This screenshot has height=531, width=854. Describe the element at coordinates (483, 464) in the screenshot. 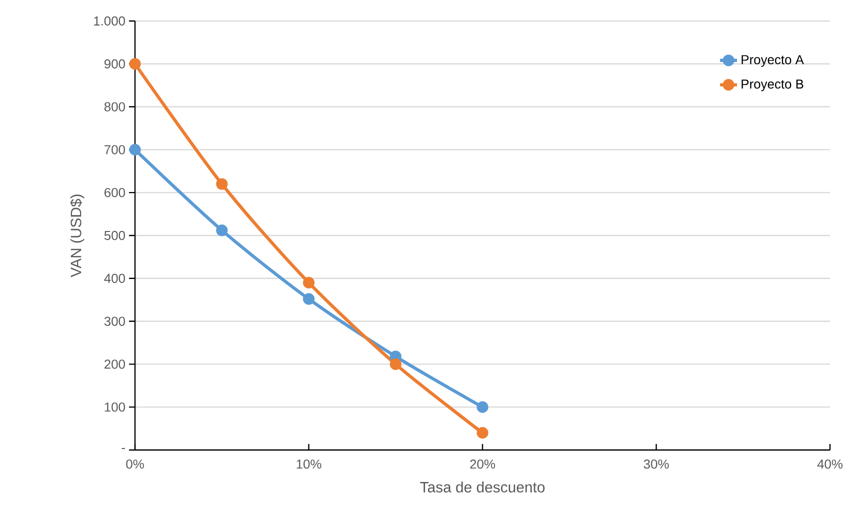

I see `x-tick-label: 20%` at that location.